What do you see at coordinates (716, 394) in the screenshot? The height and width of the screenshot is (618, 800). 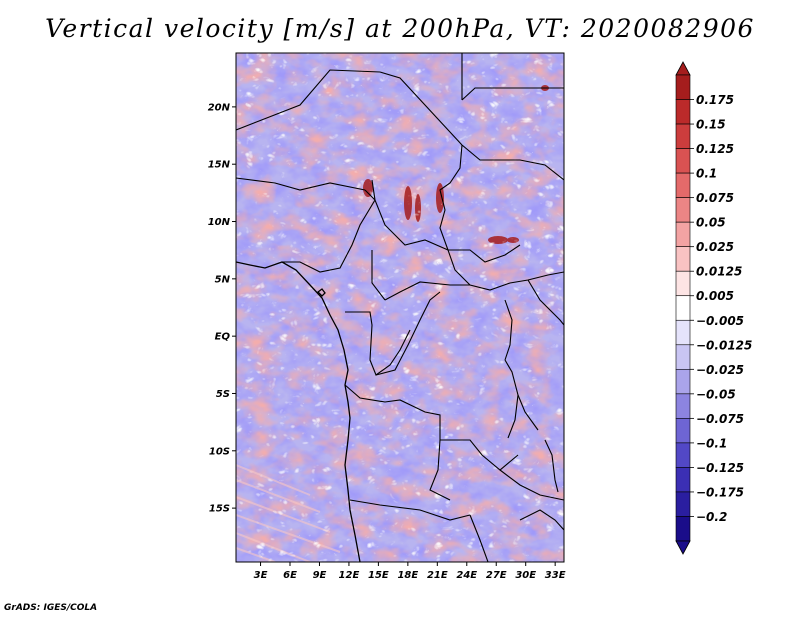 I see `colorbar-label: −0.05` at bounding box center [716, 394].